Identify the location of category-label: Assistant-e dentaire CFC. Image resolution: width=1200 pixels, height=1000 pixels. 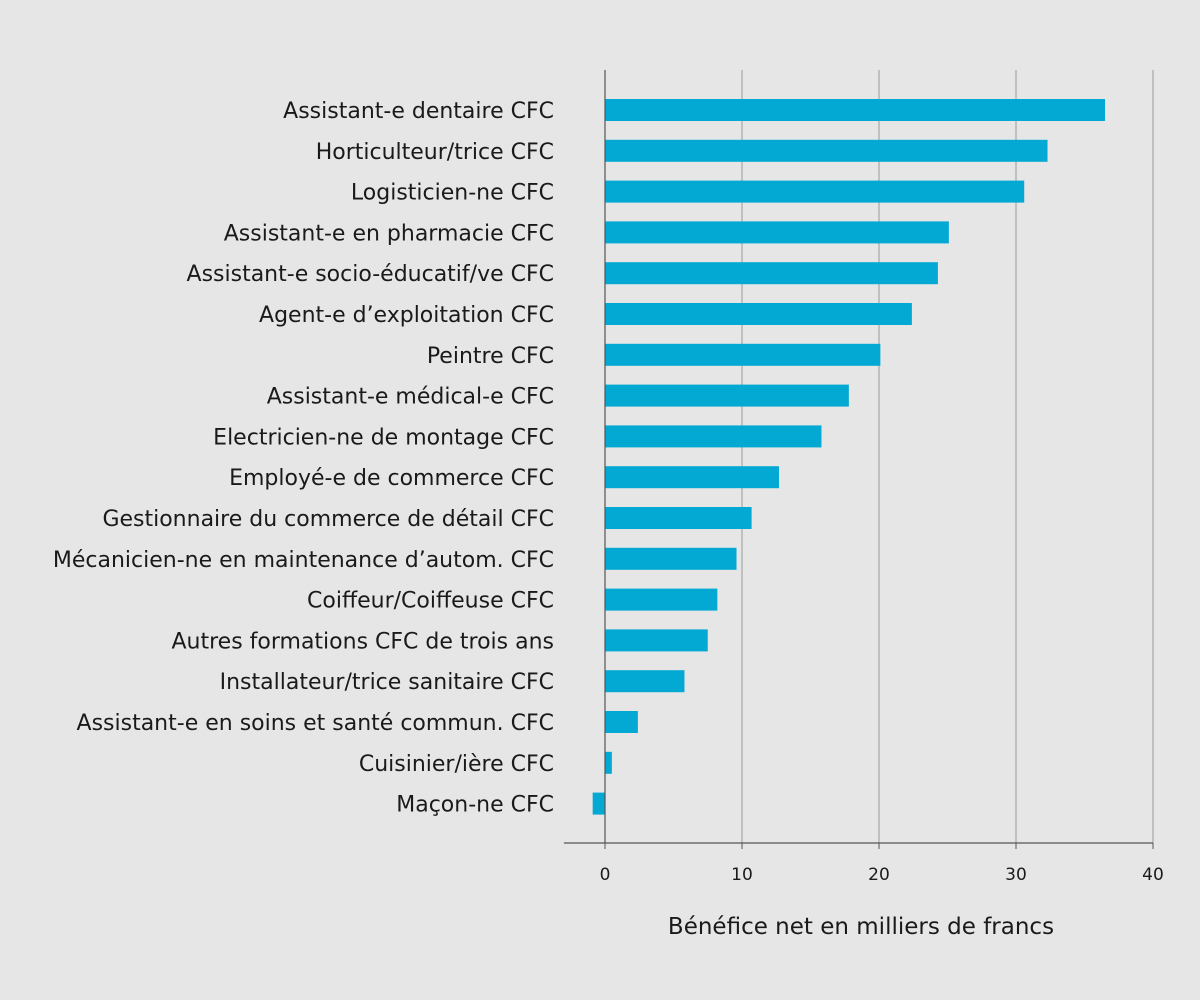
(418, 111).